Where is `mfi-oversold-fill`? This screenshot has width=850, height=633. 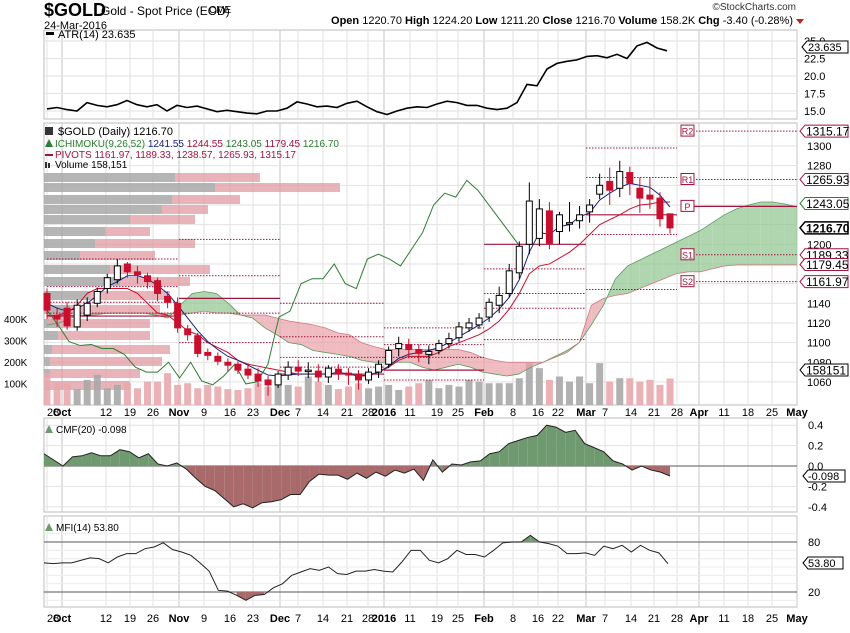
mfi-oversold-fill is located at coordinates (241, 596).